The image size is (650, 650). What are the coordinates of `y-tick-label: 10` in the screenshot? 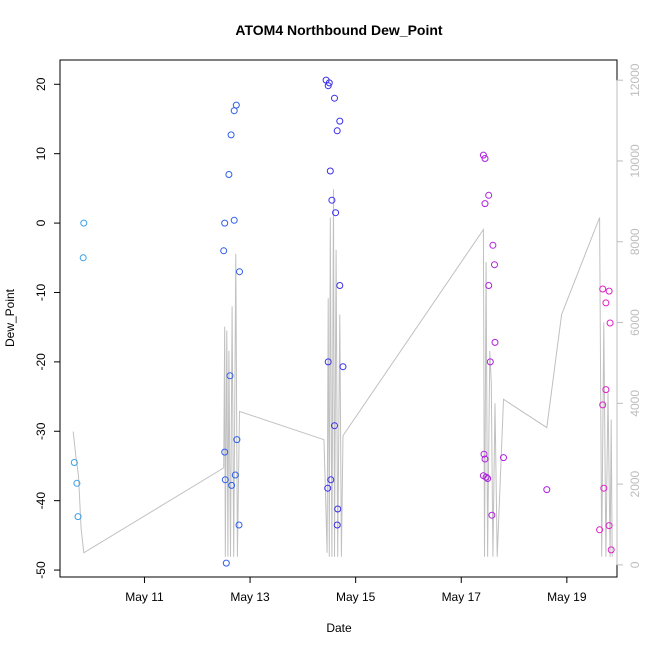 It's located at (41, 154).